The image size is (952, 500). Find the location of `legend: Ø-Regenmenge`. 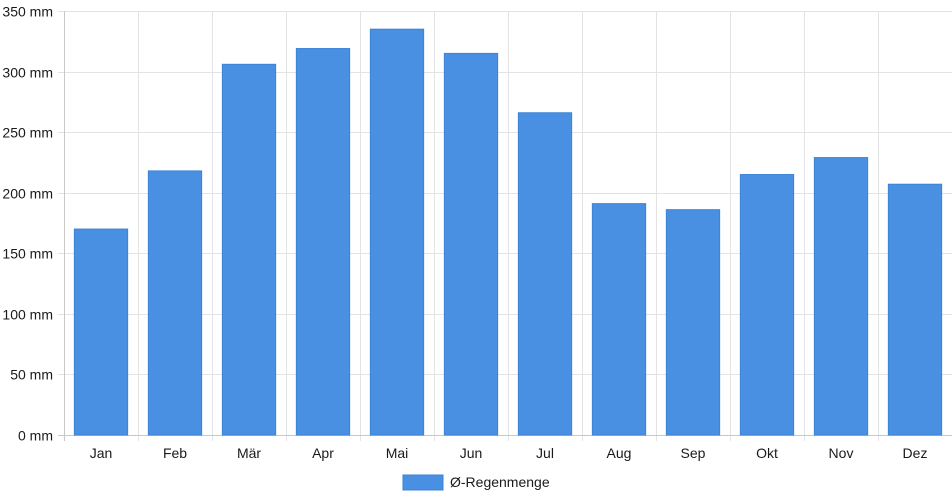

legend: Ø-Regenmenge is located at coordinates (476, 482).